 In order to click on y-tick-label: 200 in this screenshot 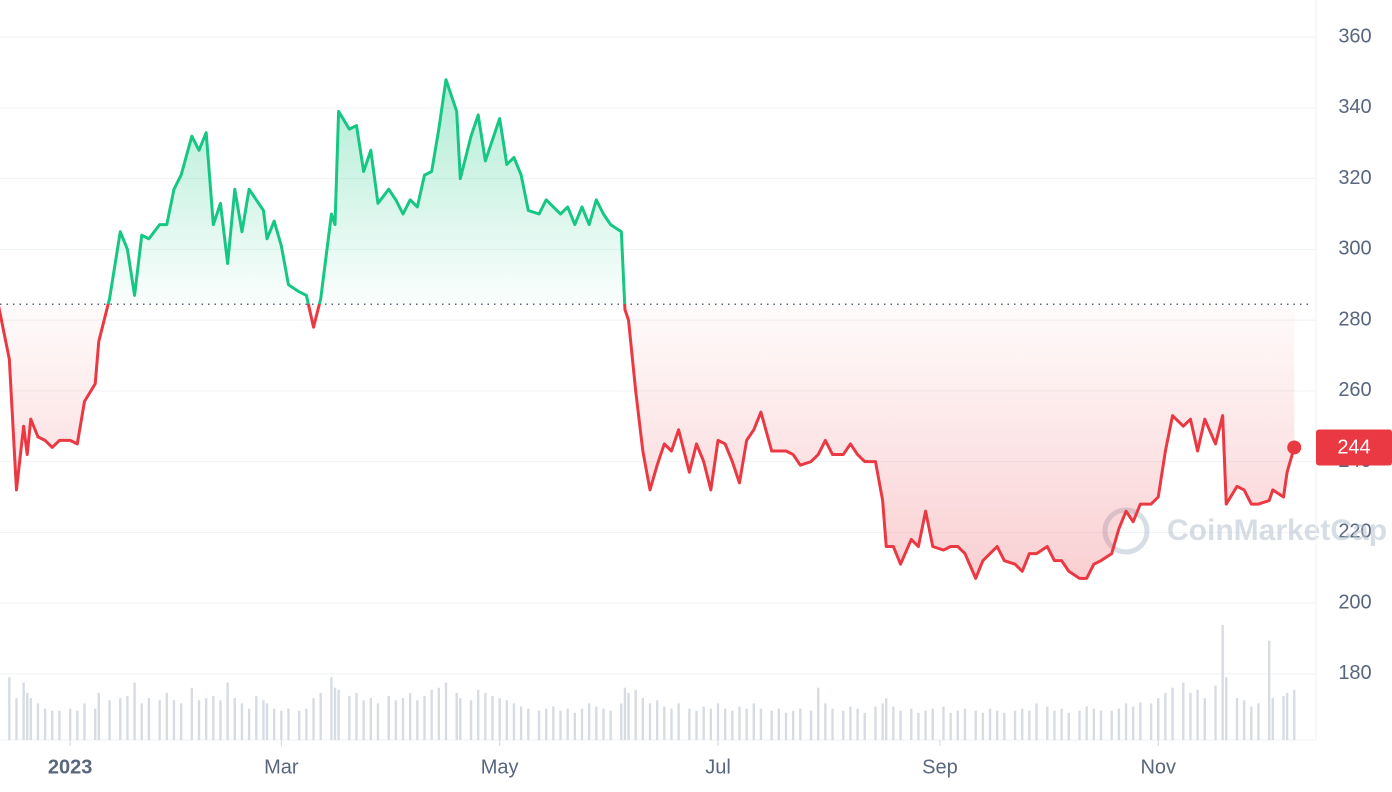, I will do `click(1354, 602)`.